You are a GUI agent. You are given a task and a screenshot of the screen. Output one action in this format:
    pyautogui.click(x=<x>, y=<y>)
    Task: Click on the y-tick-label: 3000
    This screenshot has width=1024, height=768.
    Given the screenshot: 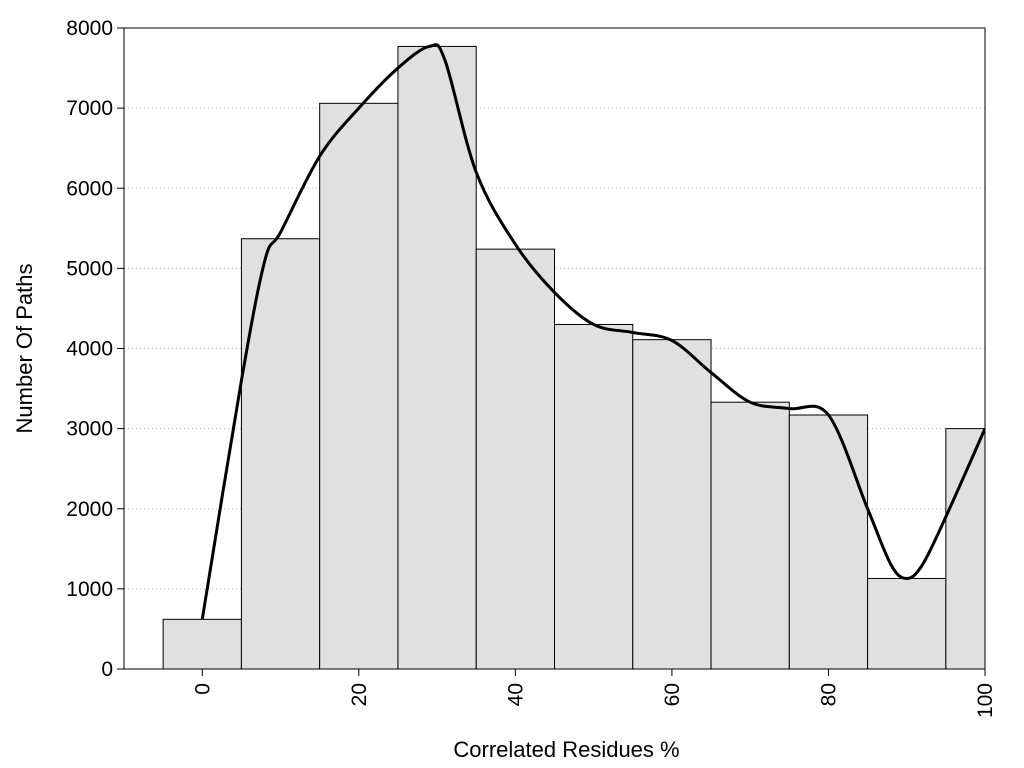 What is the action you would take?
    pyautogui.click(x=89, y=429)
    